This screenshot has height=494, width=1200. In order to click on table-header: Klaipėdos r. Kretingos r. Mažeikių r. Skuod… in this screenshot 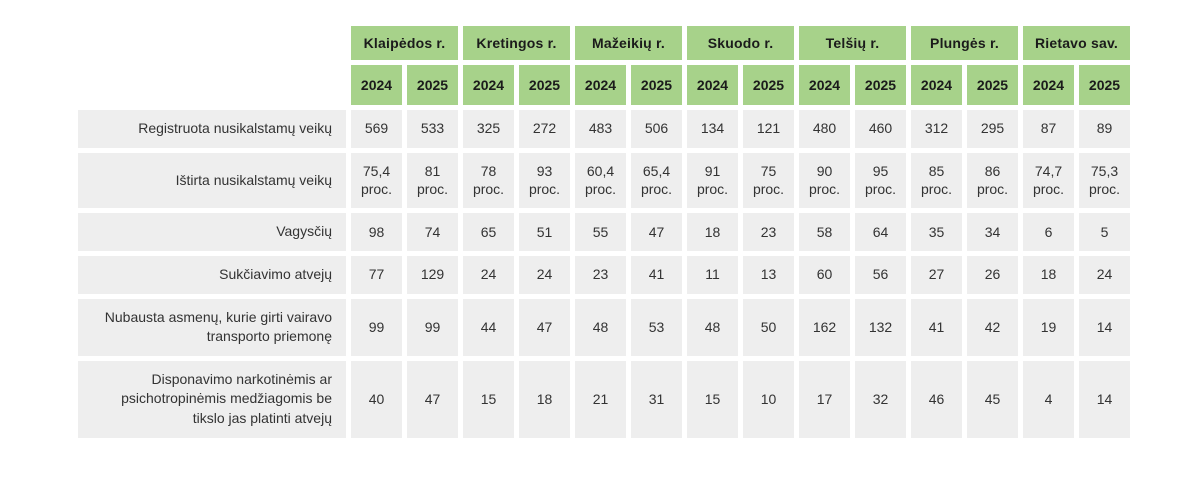, I will do `click(604, 65)`.